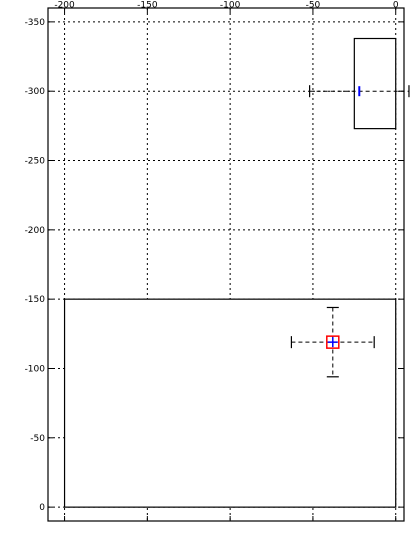  What do you see at coordinates (313, 6) in the screenshot?
I see `x-tick-label: -50` at bounding box center [313, 6].